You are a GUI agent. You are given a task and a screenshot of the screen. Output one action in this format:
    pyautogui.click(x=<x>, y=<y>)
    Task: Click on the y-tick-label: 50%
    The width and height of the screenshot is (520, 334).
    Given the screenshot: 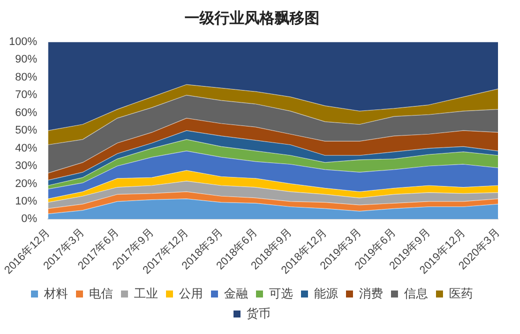 What is the action you would take?
    pyautogui.click(x=26, y=130)
    